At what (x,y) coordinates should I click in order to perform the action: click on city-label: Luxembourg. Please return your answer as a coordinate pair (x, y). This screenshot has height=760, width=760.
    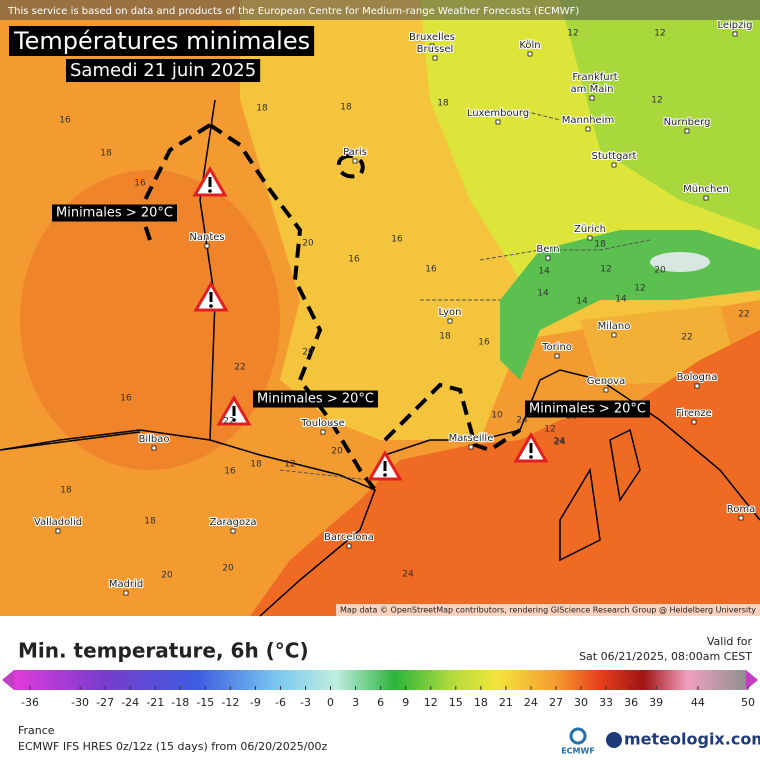
    Looking at the image, I should click on (498, 113).